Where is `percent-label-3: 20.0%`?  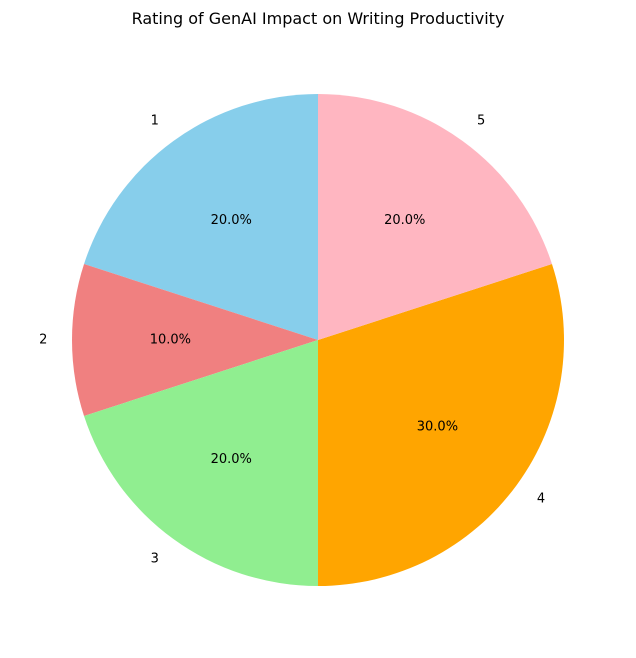 percent-label-3: 20.0% is located at coordinates (231, 459).